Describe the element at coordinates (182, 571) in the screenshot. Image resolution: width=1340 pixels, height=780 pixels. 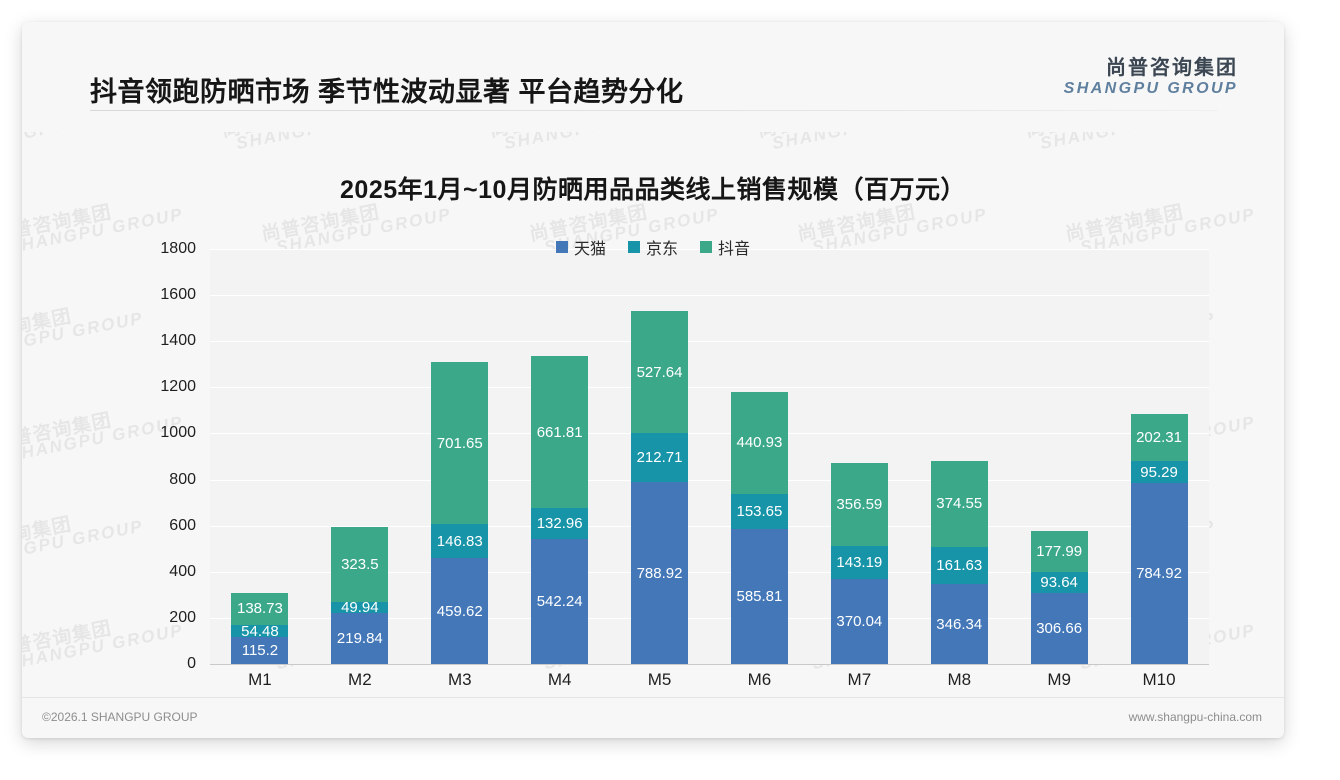
I see `y-axis-tick-label: 400` at that location.